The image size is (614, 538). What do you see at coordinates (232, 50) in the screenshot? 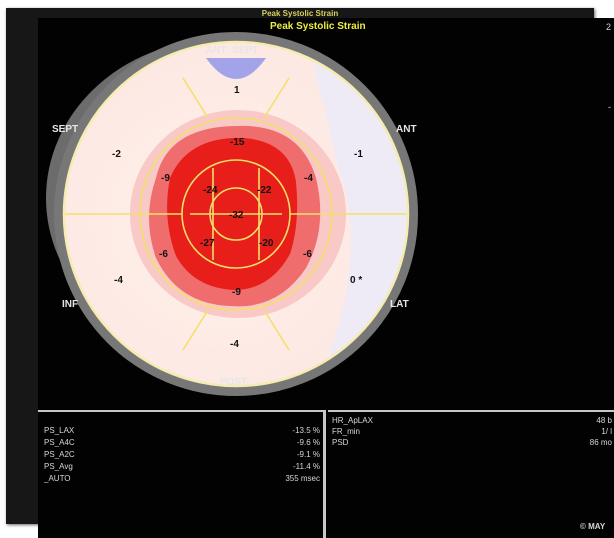
I see `label-ant-sept: ANT_SEPT` at bounding box center [232, 50].